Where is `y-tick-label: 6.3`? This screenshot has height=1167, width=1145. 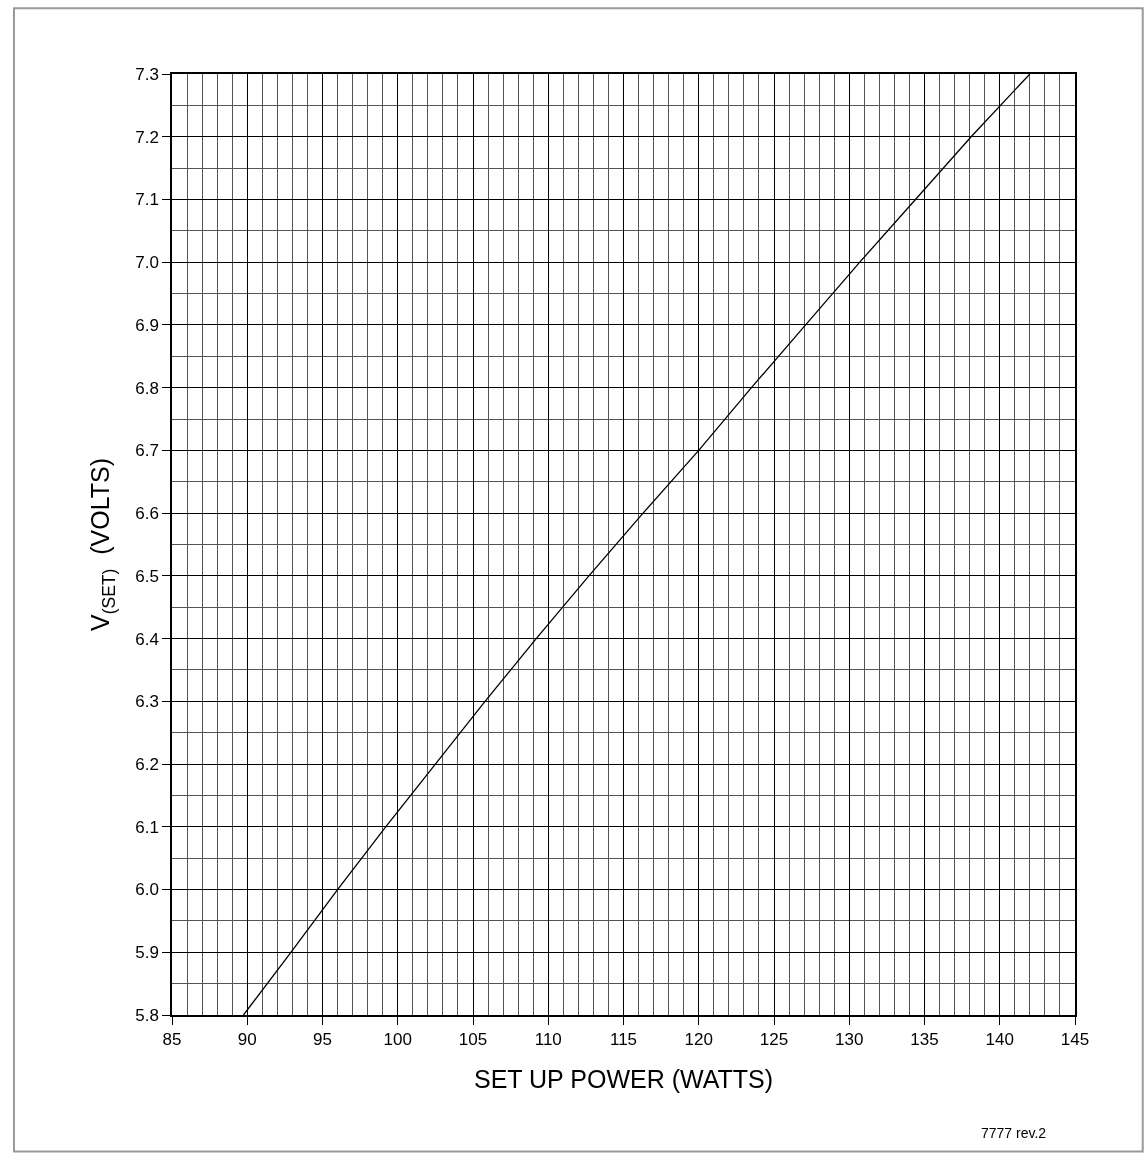 y-tick-label: 6.3 is located at coordinates (147, 702).